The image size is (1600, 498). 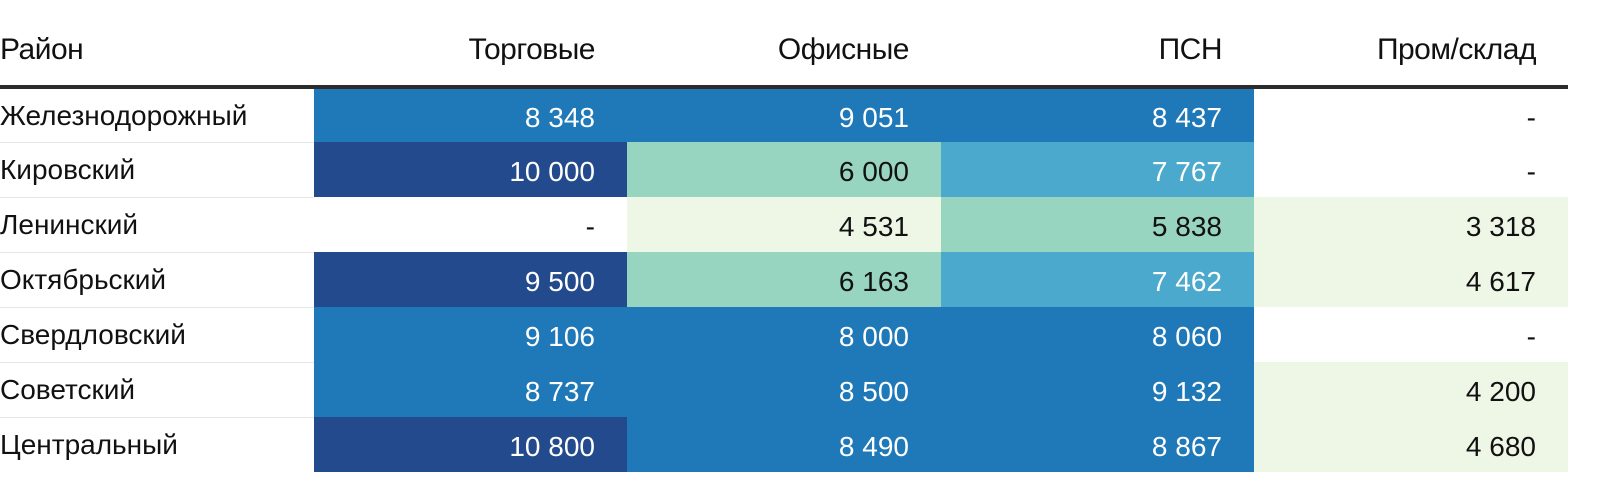 What do you see at coordinates (1097, 334) in the screenshot?
I see `heatmap-cell: 8 060` at bounding box center [1097, 334].